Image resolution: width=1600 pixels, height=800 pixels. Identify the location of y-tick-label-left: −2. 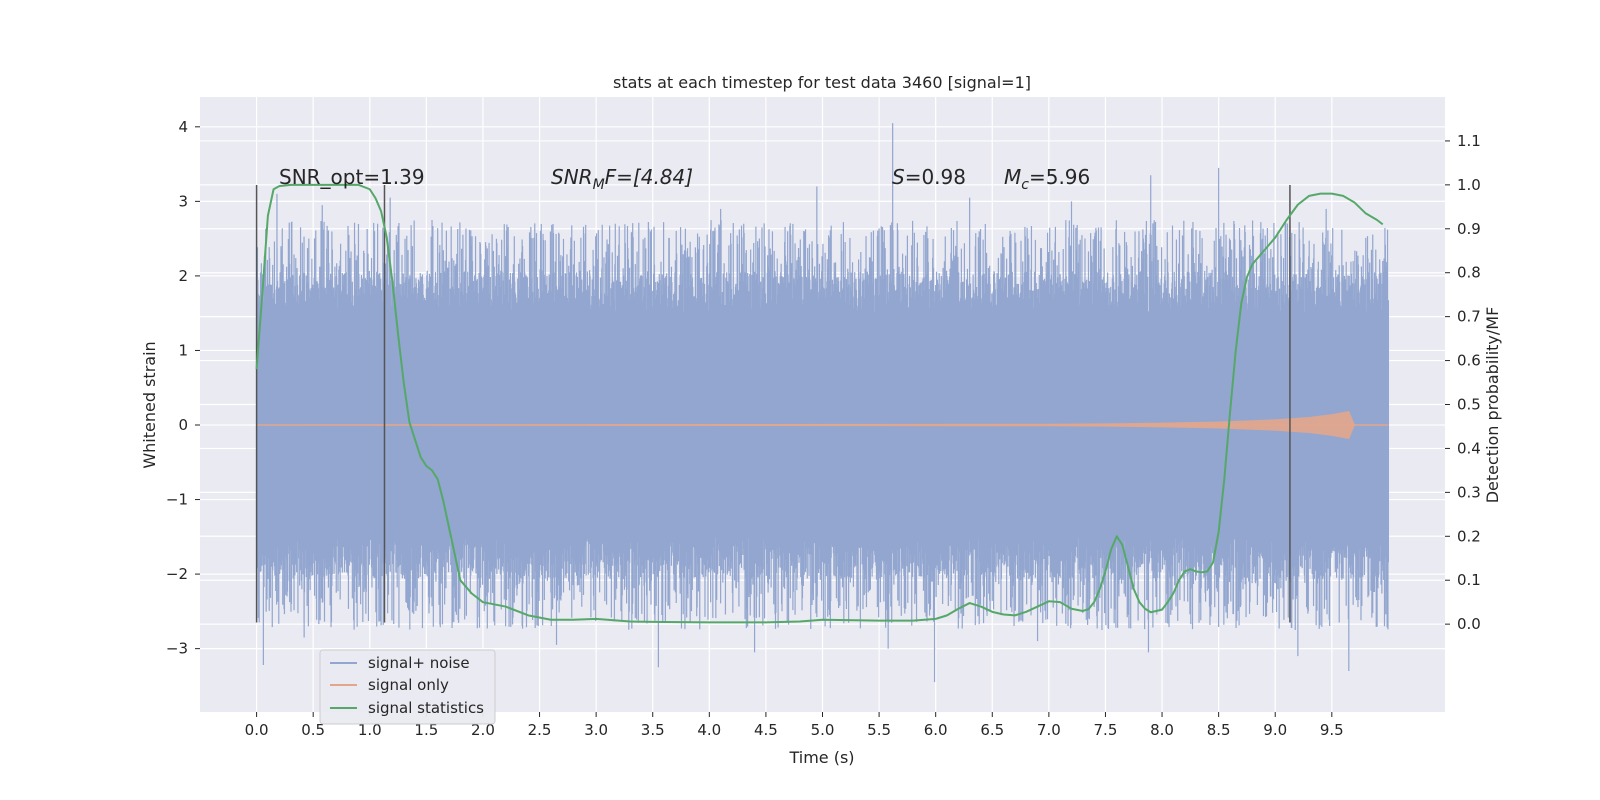
(177, 574).